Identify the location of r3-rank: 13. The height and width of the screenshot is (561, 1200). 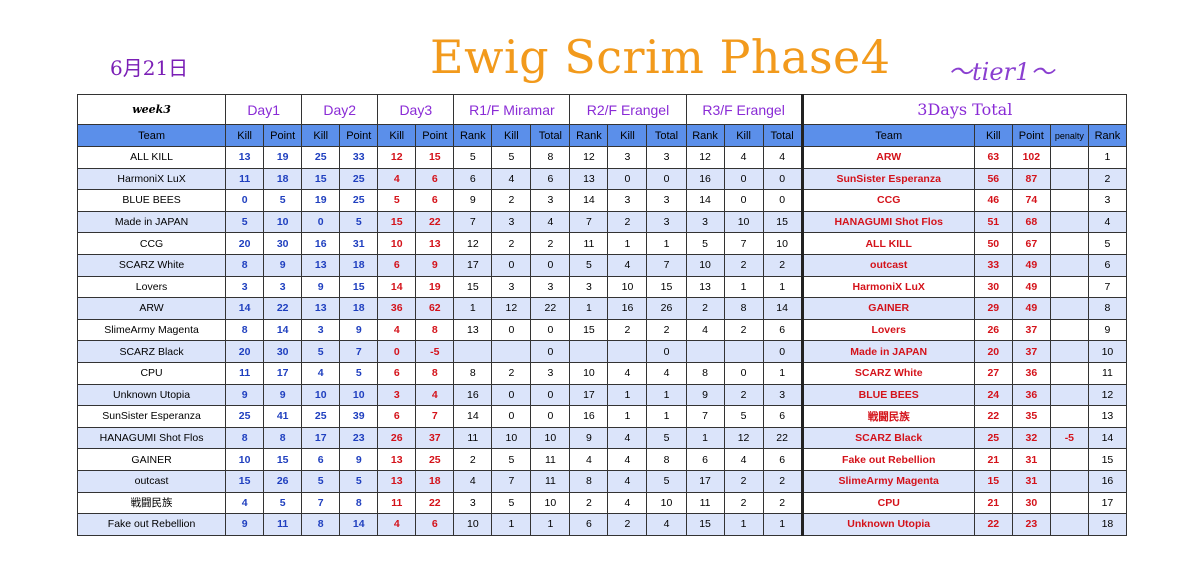
(705, 287).